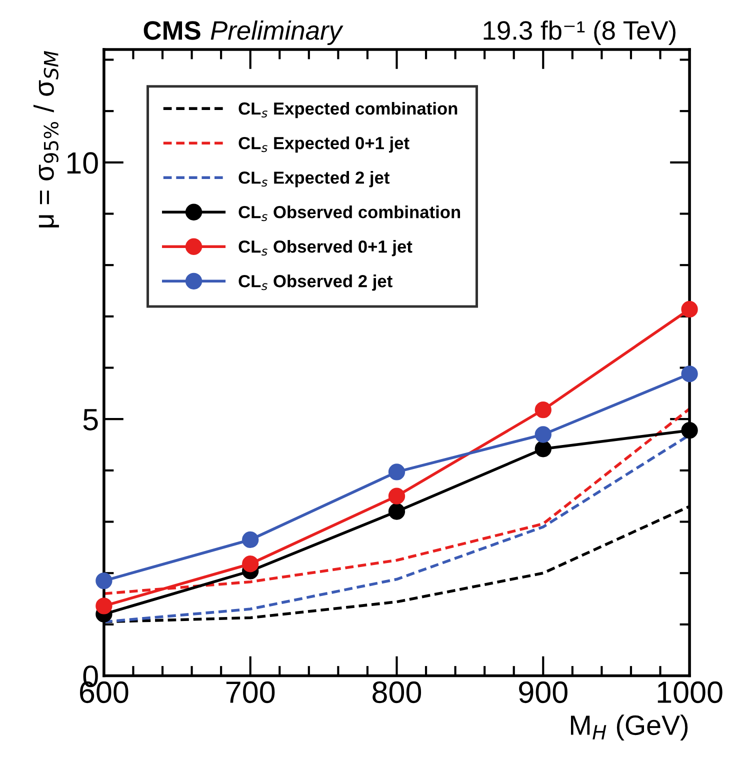 This screenshot has height=761, width=732. Describe the element at coordinates (349, 214) in the screenshot. I see `legend-label: CL$_{s}$ Observed combination` at that location.